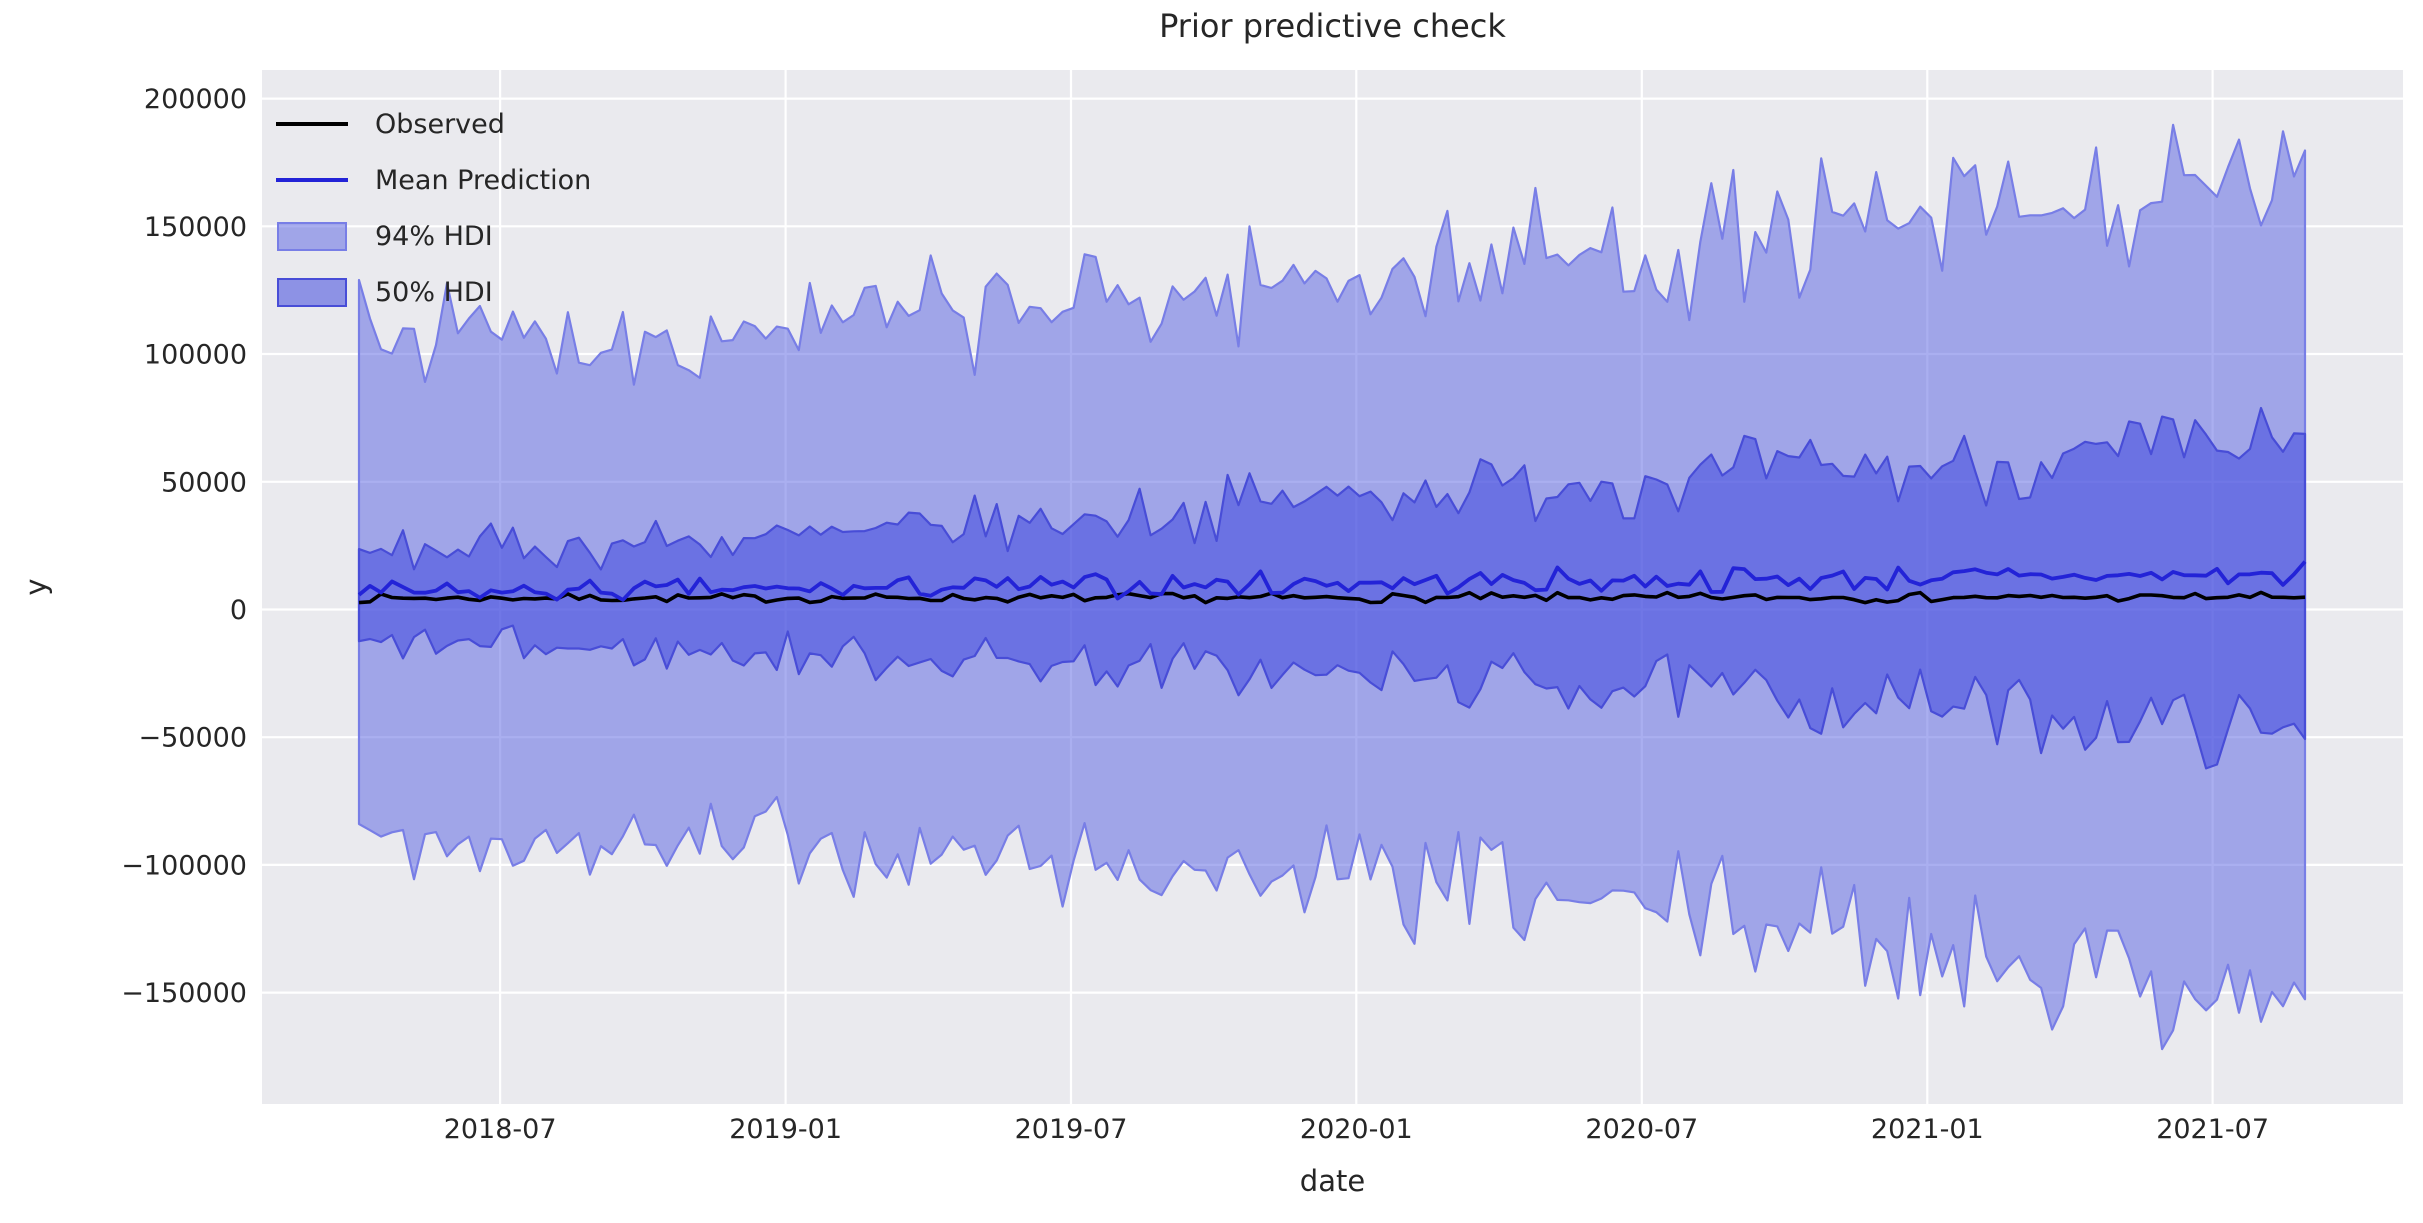 The image size is (2423, 1223). Describe the element at coordinates (204, 482) in the screenshot. I see `y-tick-label: 50000` at that location.